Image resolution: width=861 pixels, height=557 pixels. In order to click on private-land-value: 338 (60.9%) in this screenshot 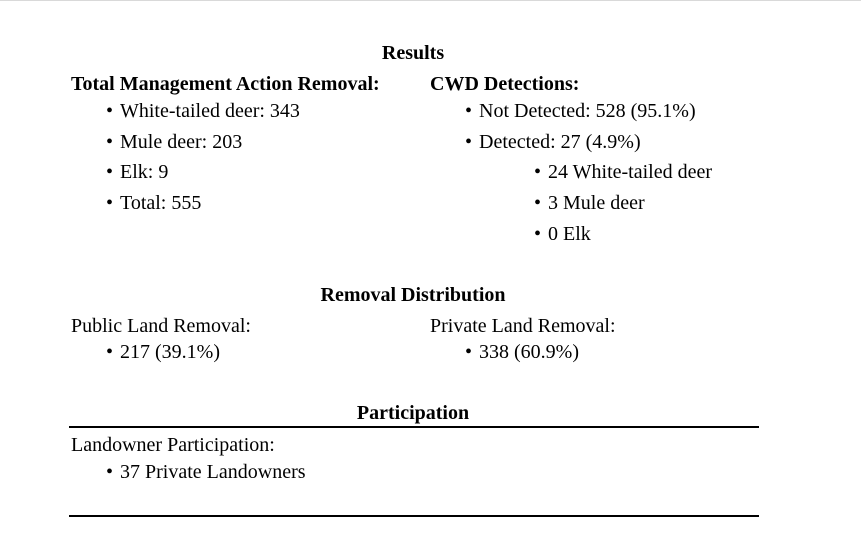, I will do `click(529, 352)`.